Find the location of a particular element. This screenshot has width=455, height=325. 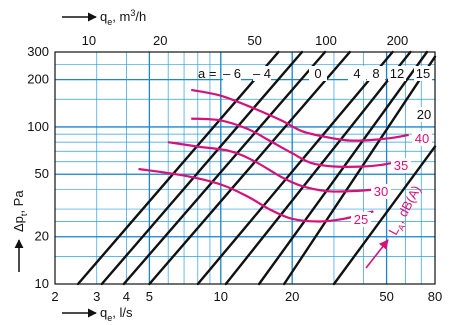

a-line-label: – 4 is located at coordinates (262, 73).